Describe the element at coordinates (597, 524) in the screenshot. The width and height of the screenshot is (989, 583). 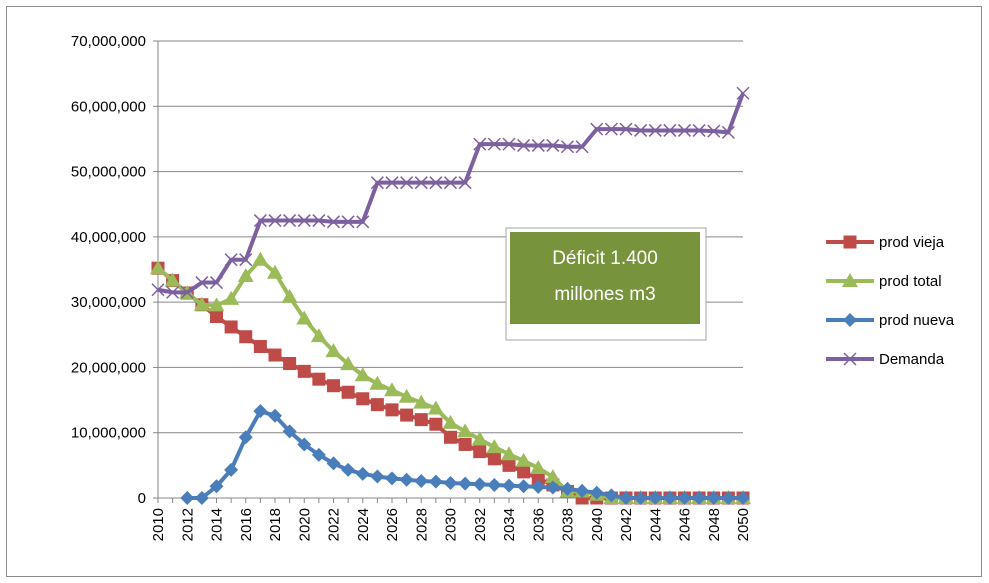
I see `x-tick-label: 2040` at that location.